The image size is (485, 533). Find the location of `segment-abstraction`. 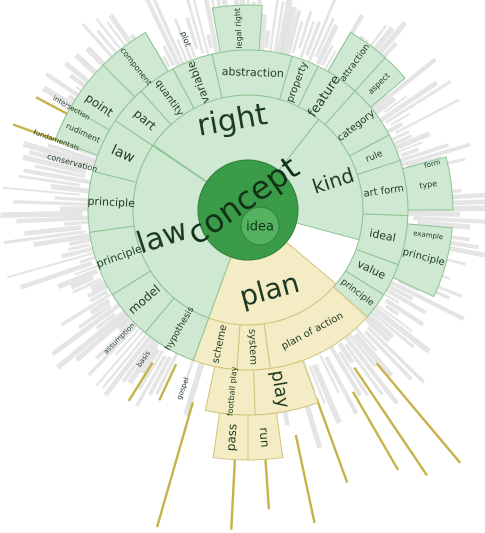

segment-abstraction is located at coordinates (252, 75).